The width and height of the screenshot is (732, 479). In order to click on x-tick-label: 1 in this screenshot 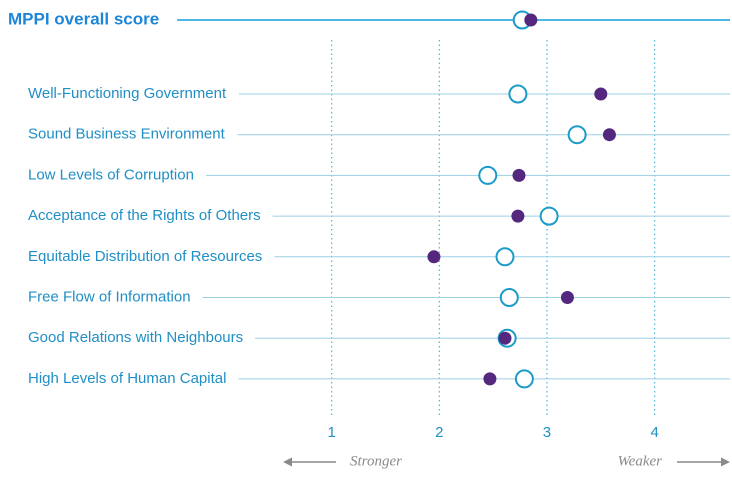, I will do `click(331, 432)`.